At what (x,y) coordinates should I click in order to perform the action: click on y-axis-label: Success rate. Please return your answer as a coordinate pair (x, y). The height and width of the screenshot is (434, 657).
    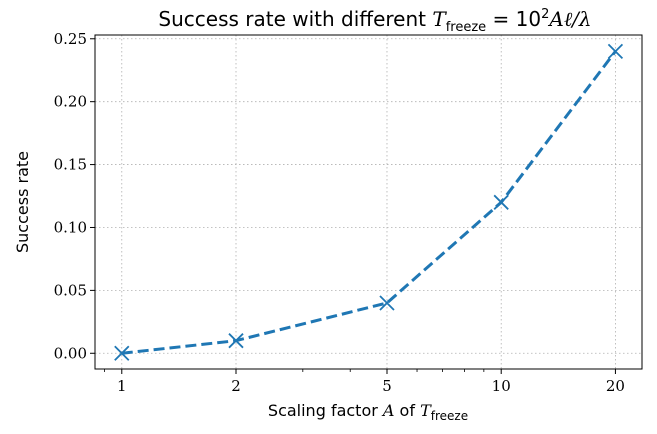
    Looking at the image, I should click on (22, 202).